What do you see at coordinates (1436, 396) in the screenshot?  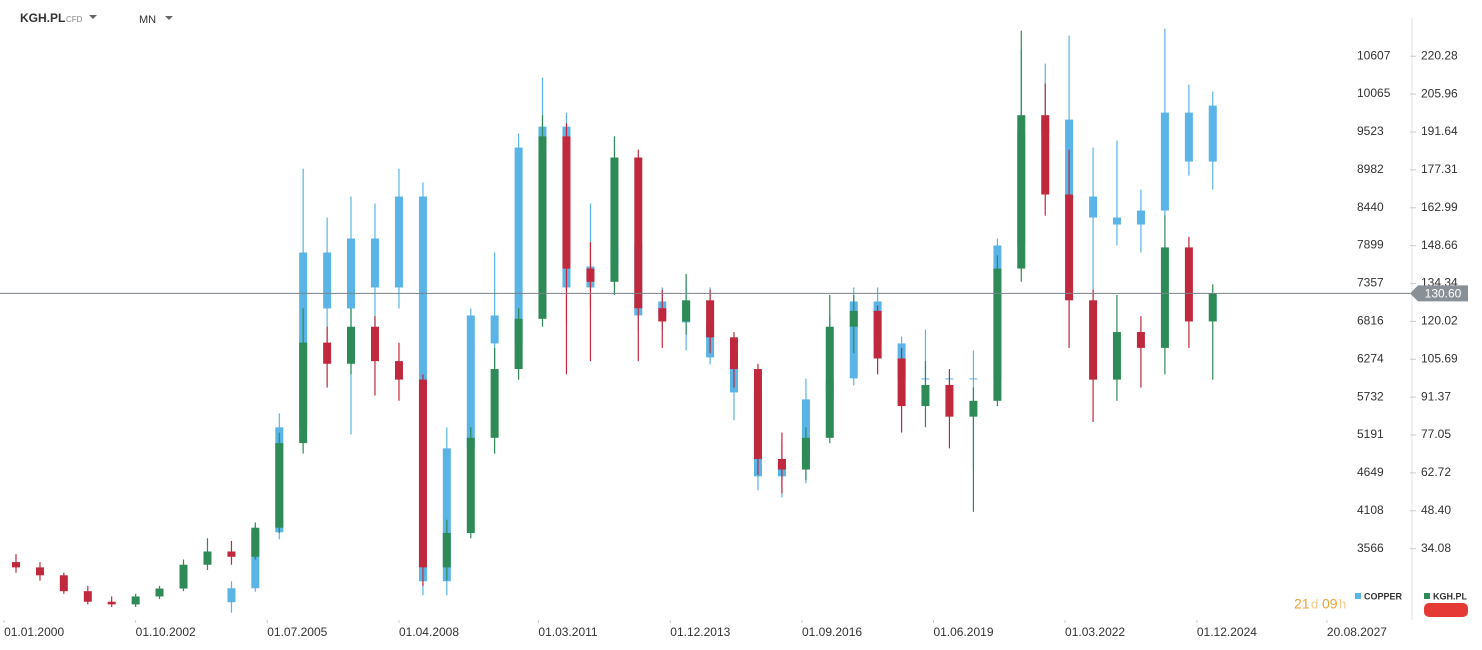 I see `y-tick-label: 91.37` at bounding box center [1436, 396].